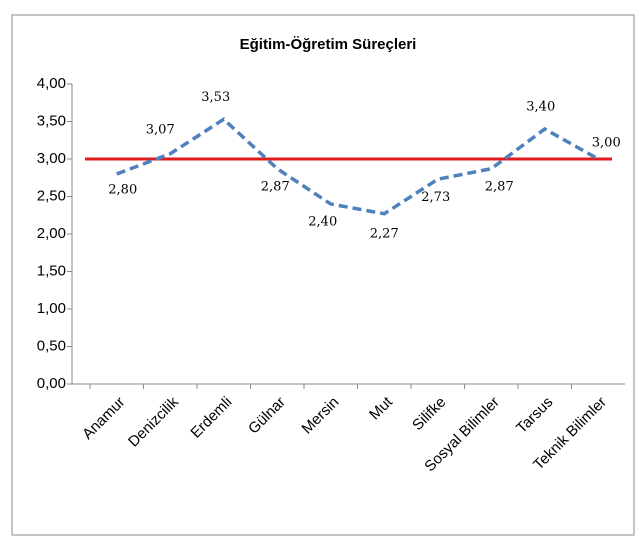  Describe the element at coordinates (51, 270) in the screenshot. I see `y-tick-label: 1,50` at that location.